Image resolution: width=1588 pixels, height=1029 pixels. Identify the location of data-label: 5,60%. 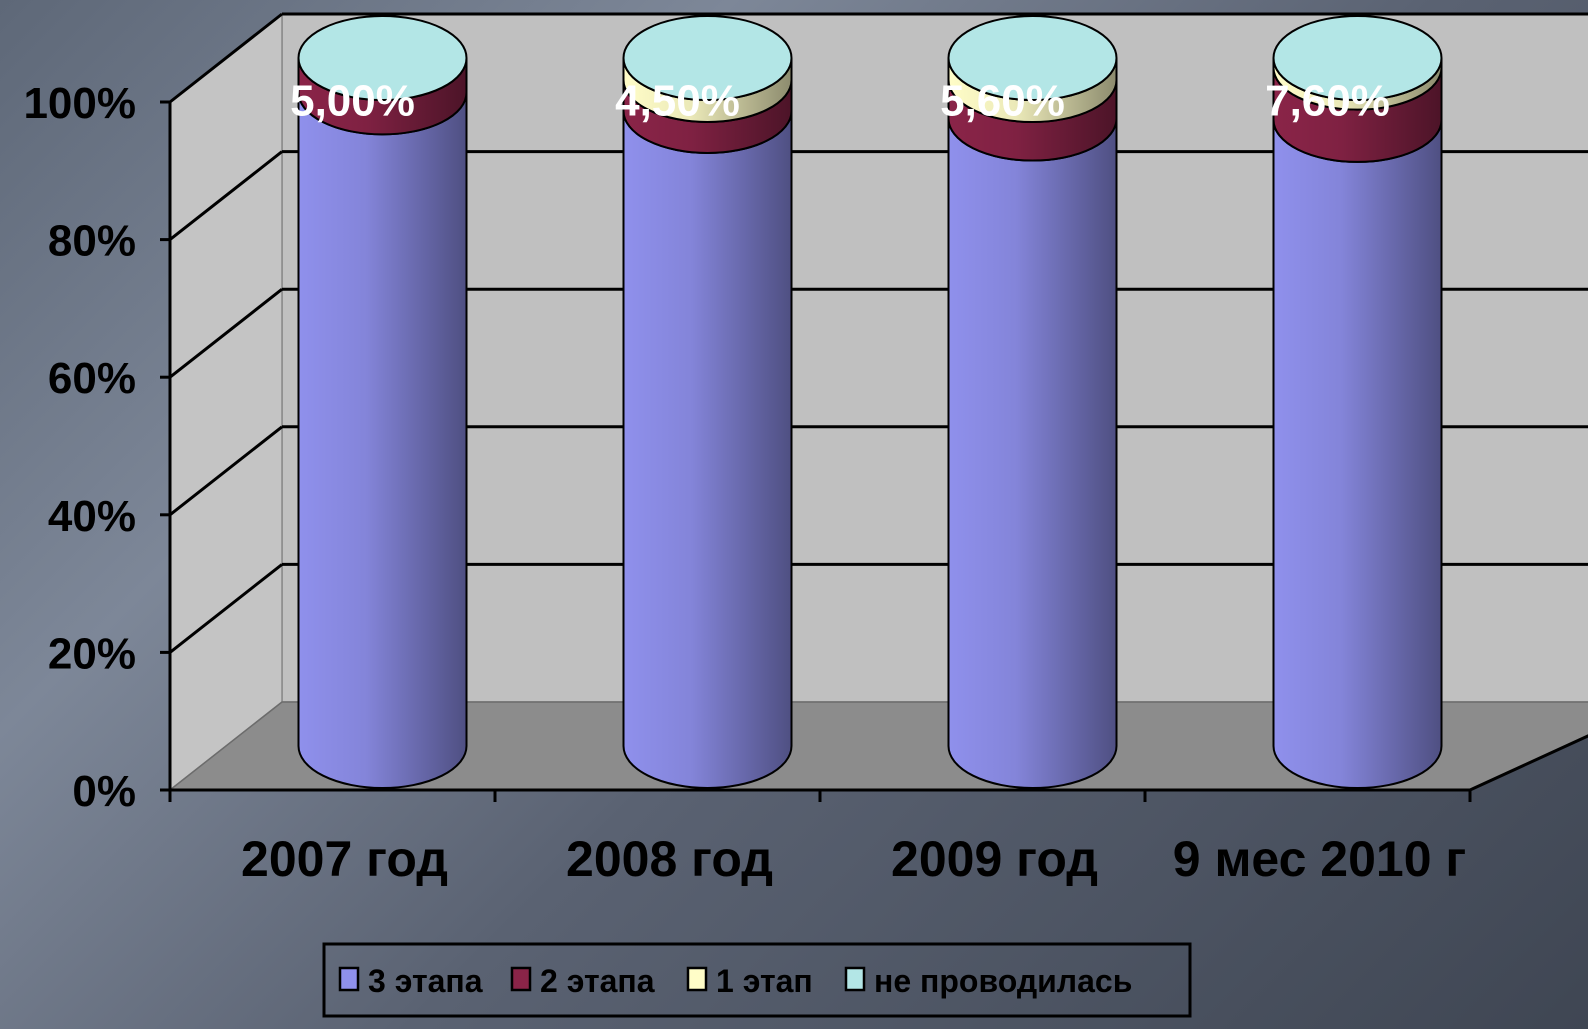
(1002, 100).